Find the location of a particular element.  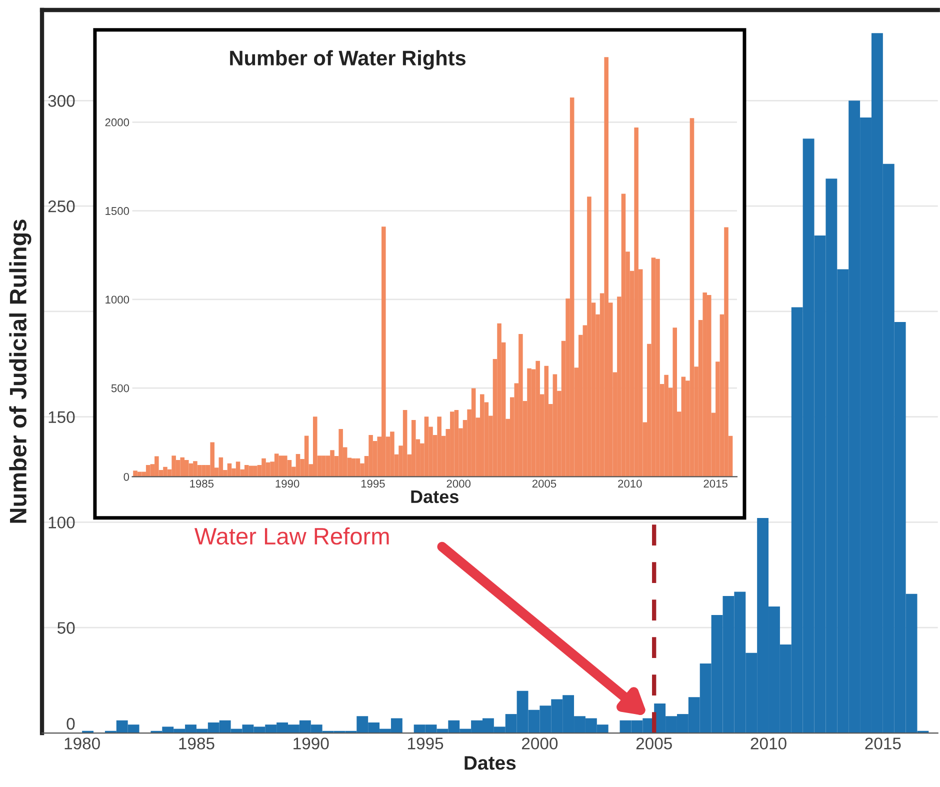

y-tick-label: 1000 is located at coordinates (118, 300).